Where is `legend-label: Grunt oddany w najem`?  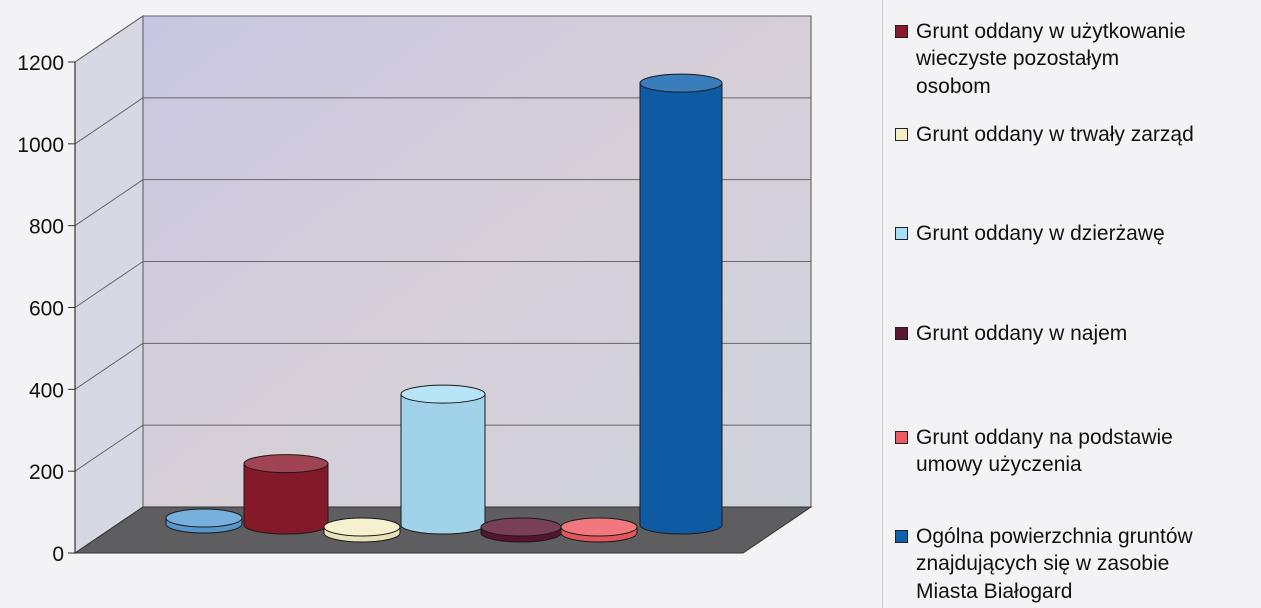 legend-label: Grunt oddany w najem is located at coordinates (1022, 333).